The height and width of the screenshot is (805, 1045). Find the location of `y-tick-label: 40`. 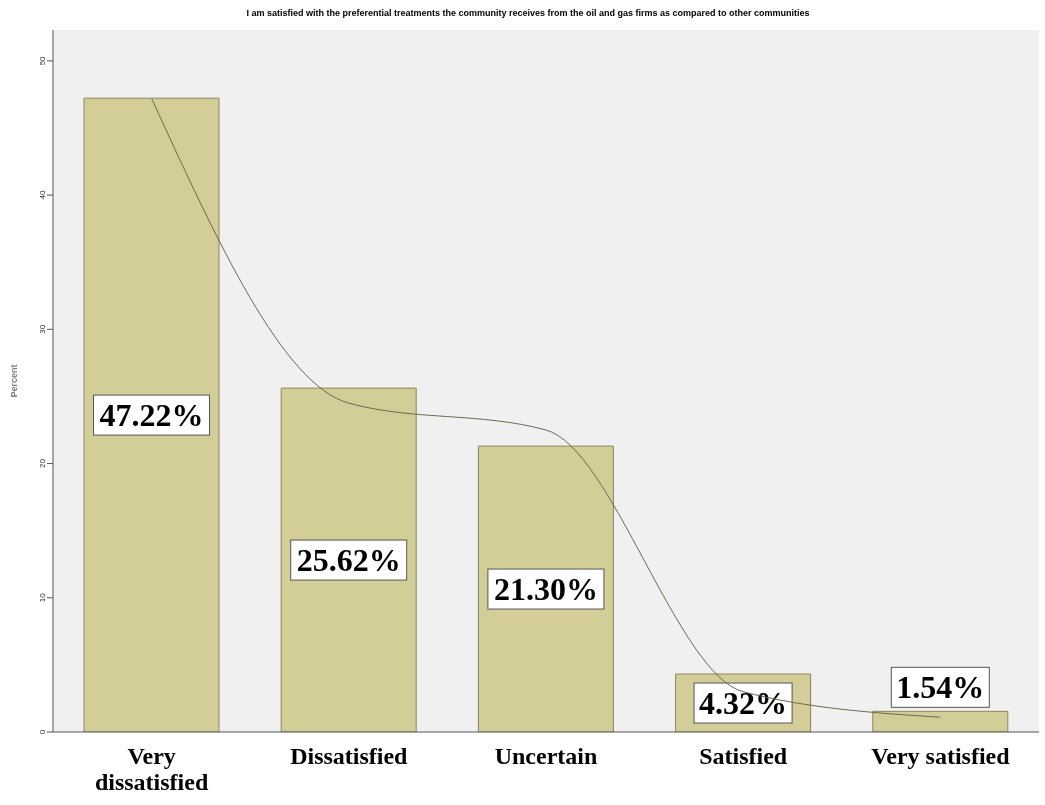

y-tick-label: 40 is located at coordinates (42, 195).